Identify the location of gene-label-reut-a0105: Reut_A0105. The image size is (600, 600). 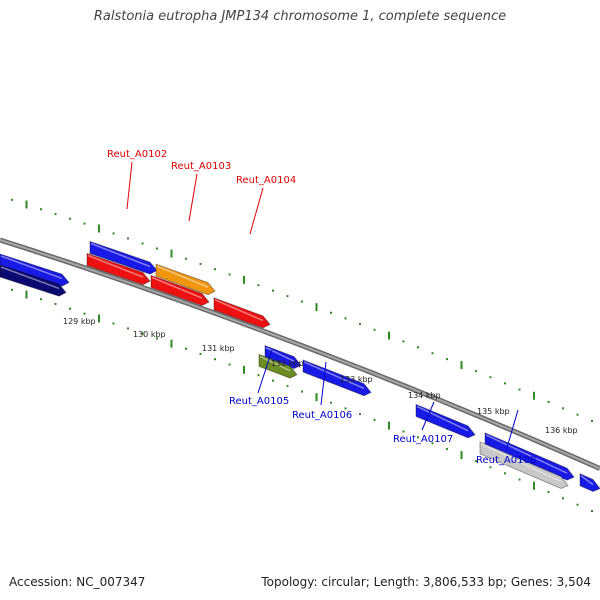
(259, 378).